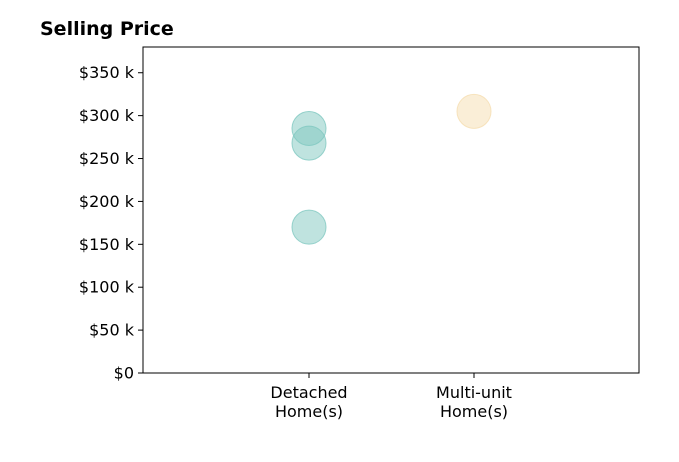  Describe the element at coordinates (107, 158) in the screenshot. I see `y-tick-label: $250 k` at that location.